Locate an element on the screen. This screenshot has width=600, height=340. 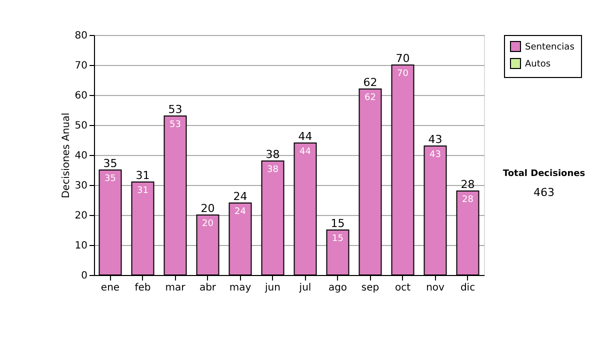
total-label: 15 is located at coordinates (337, 223).